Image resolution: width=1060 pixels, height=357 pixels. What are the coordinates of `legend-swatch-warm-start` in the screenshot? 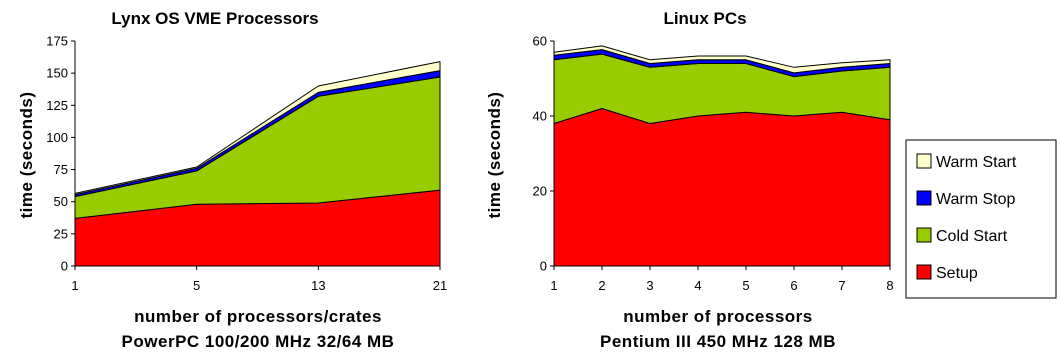 It's located at (924, 161).